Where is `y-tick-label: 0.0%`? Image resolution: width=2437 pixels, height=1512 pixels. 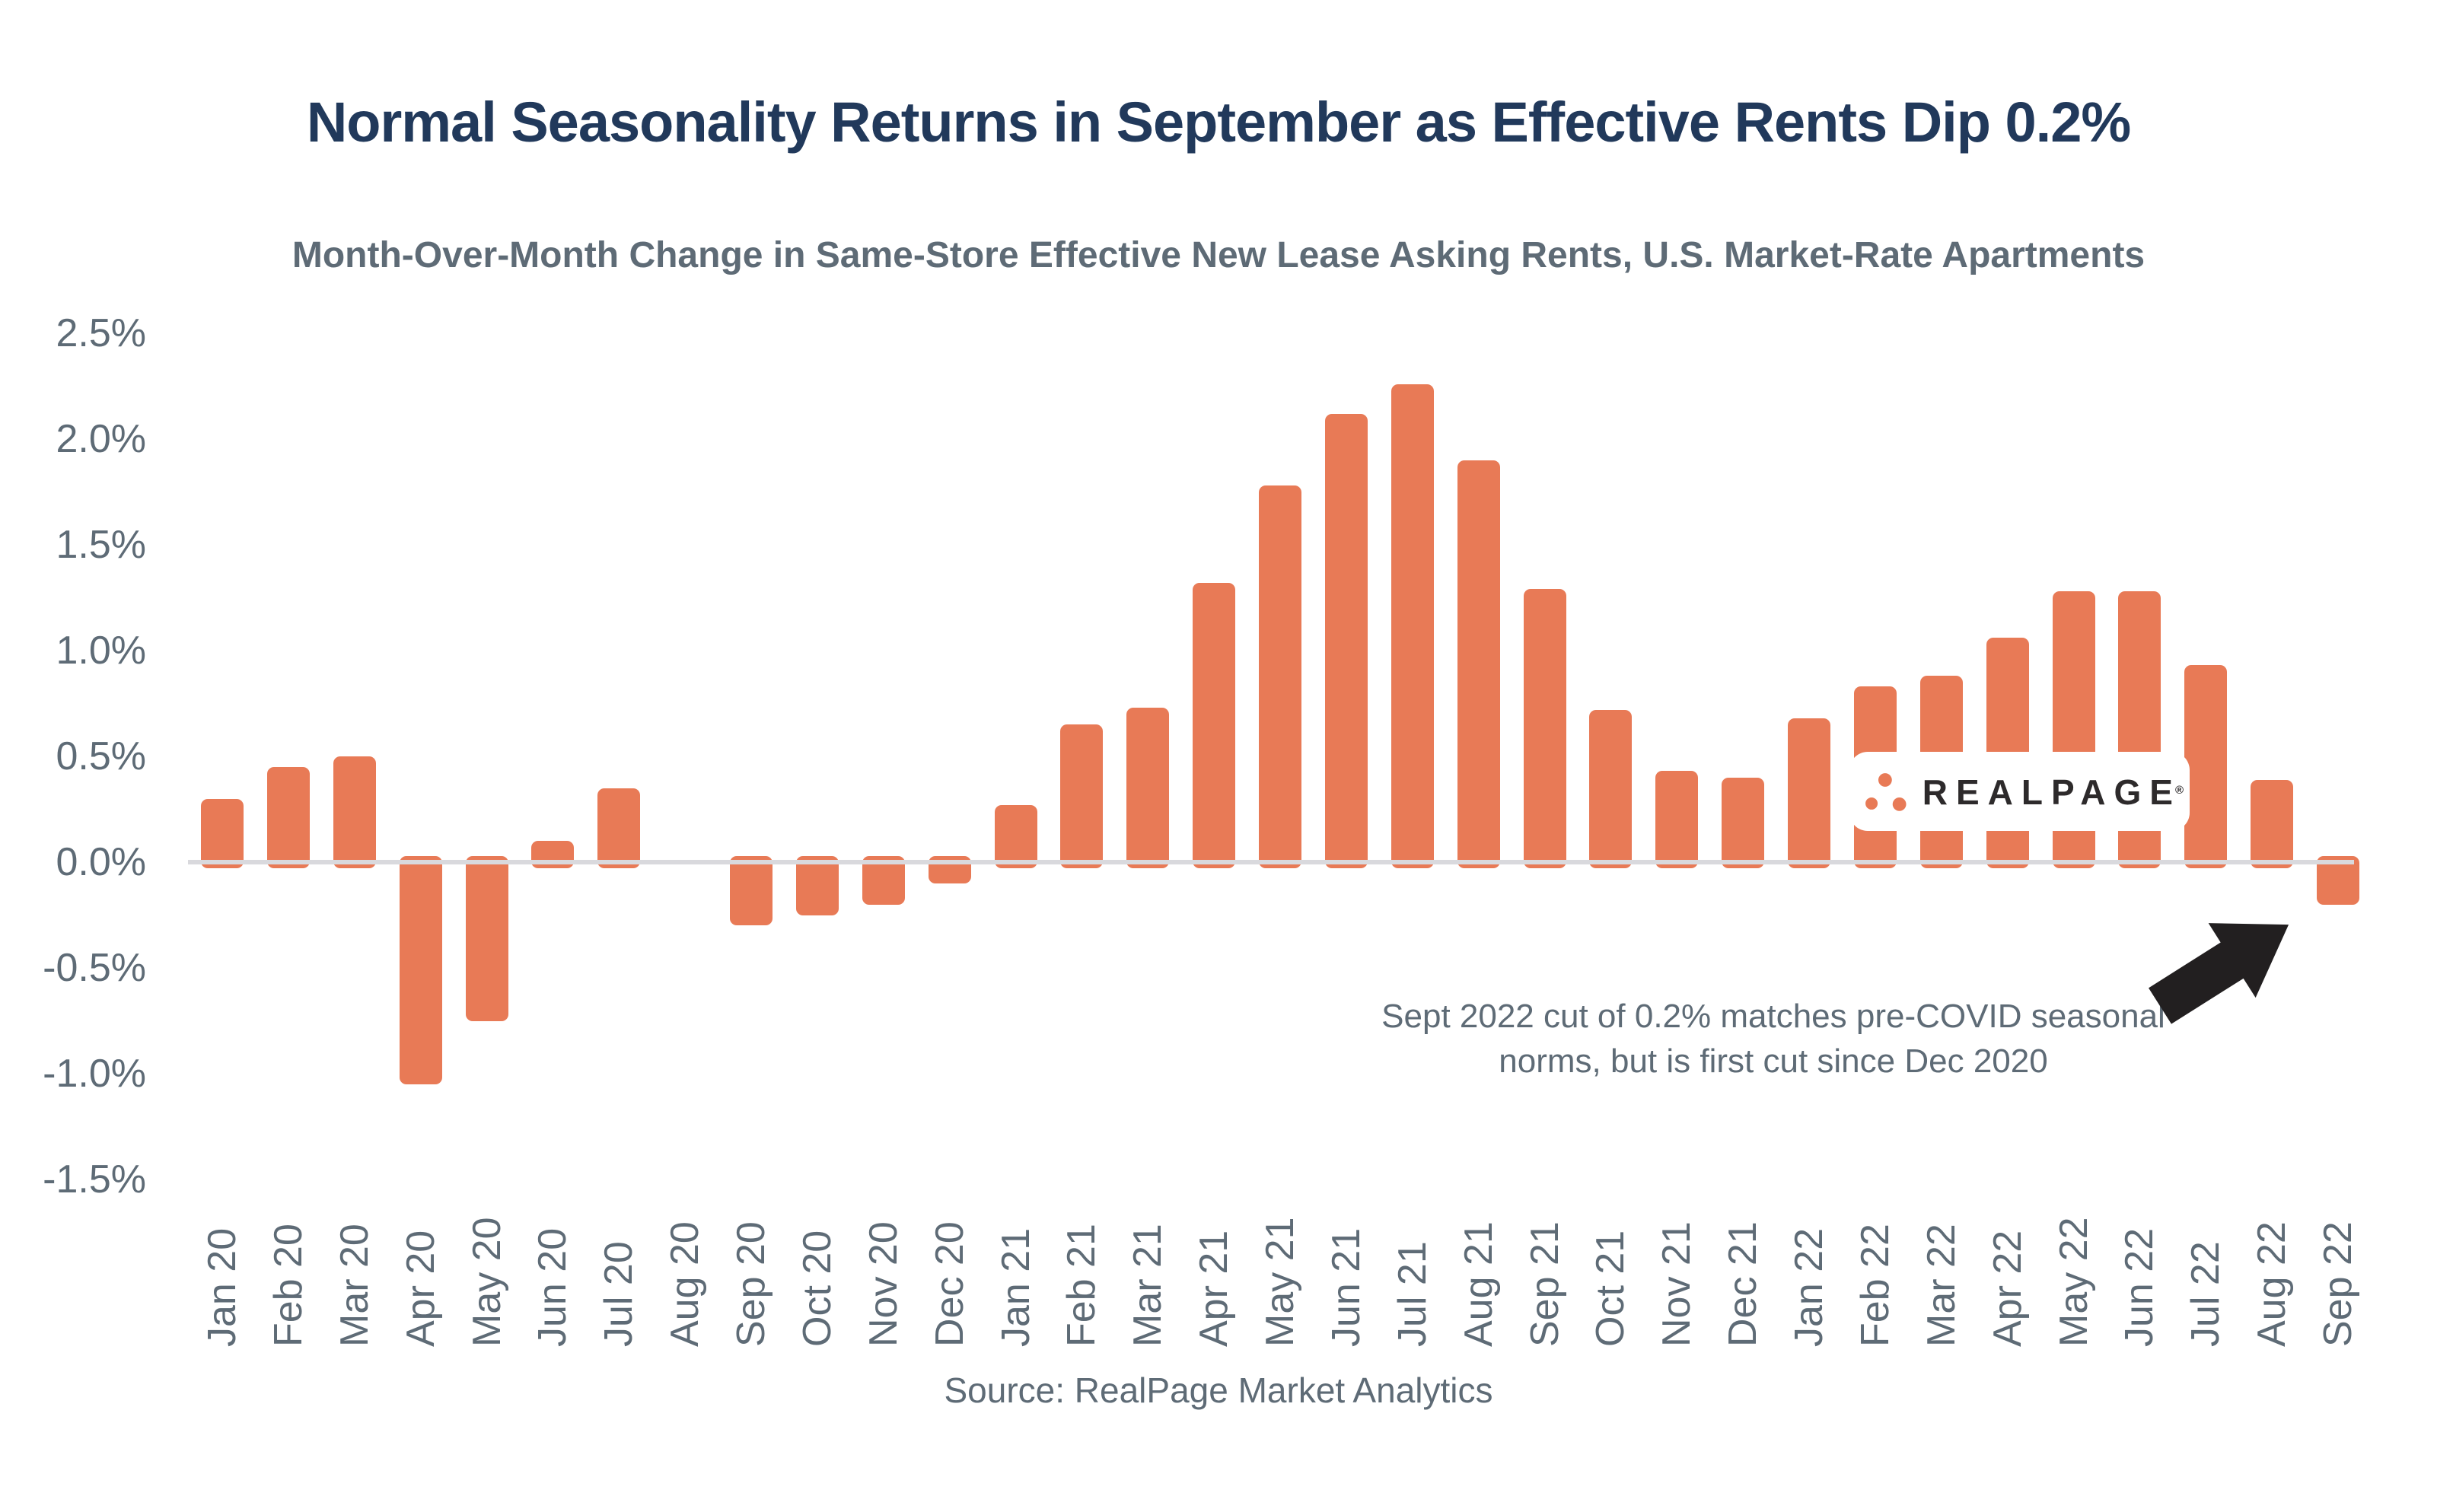 y-tick-label: 0.0% is located at coordinates (101, 862).